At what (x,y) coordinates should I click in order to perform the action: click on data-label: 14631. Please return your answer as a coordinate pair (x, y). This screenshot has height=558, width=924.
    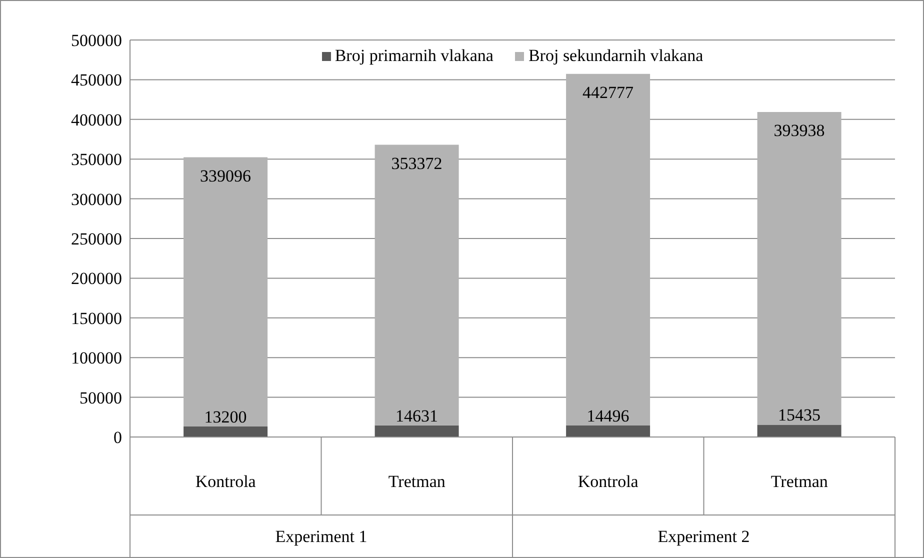
    Looking at the image, I should click on (417, 416).